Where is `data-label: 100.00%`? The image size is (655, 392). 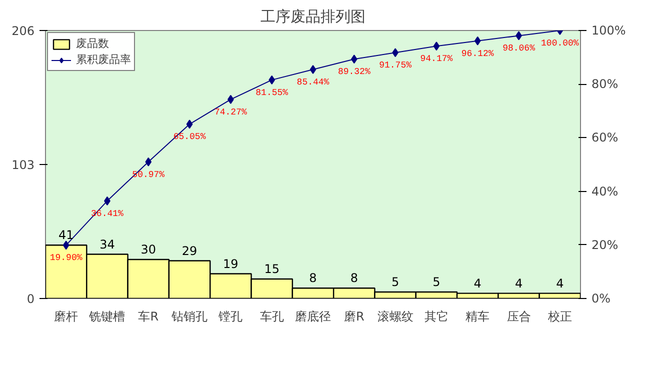 data-label: 100.00% is located at coordinates (560, 43).